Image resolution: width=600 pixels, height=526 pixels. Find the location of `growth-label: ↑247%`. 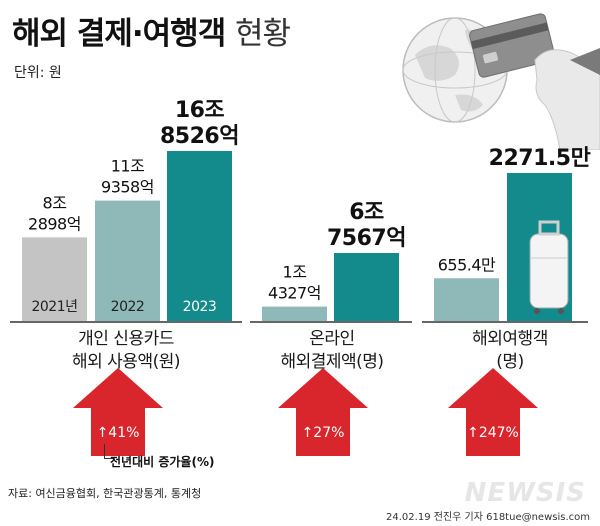

growth-label: ↑247% is located at coordinates (493, 433).